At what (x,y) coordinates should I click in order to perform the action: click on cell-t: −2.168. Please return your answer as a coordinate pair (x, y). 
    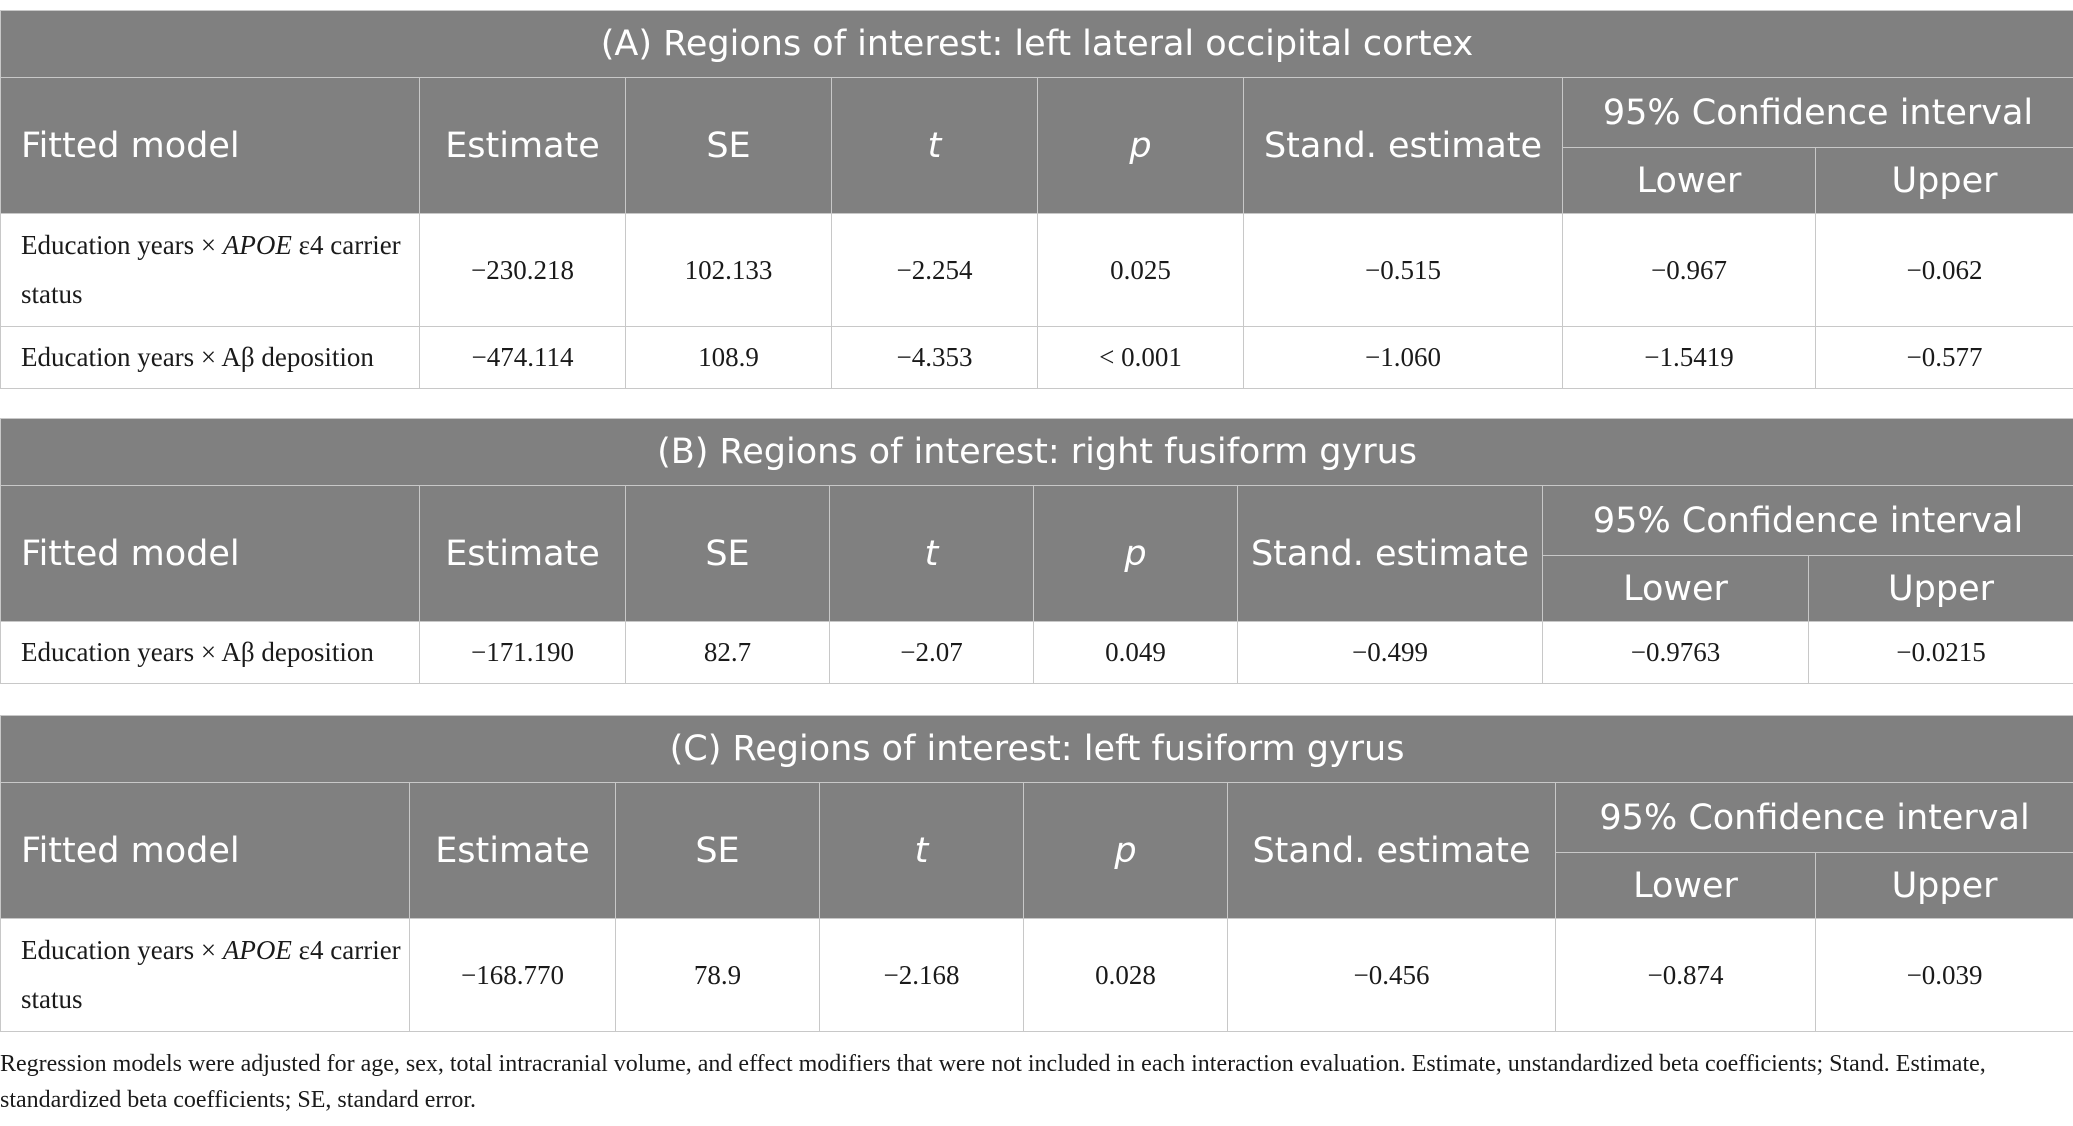
    Looking at the image, I should click on (921, 975).